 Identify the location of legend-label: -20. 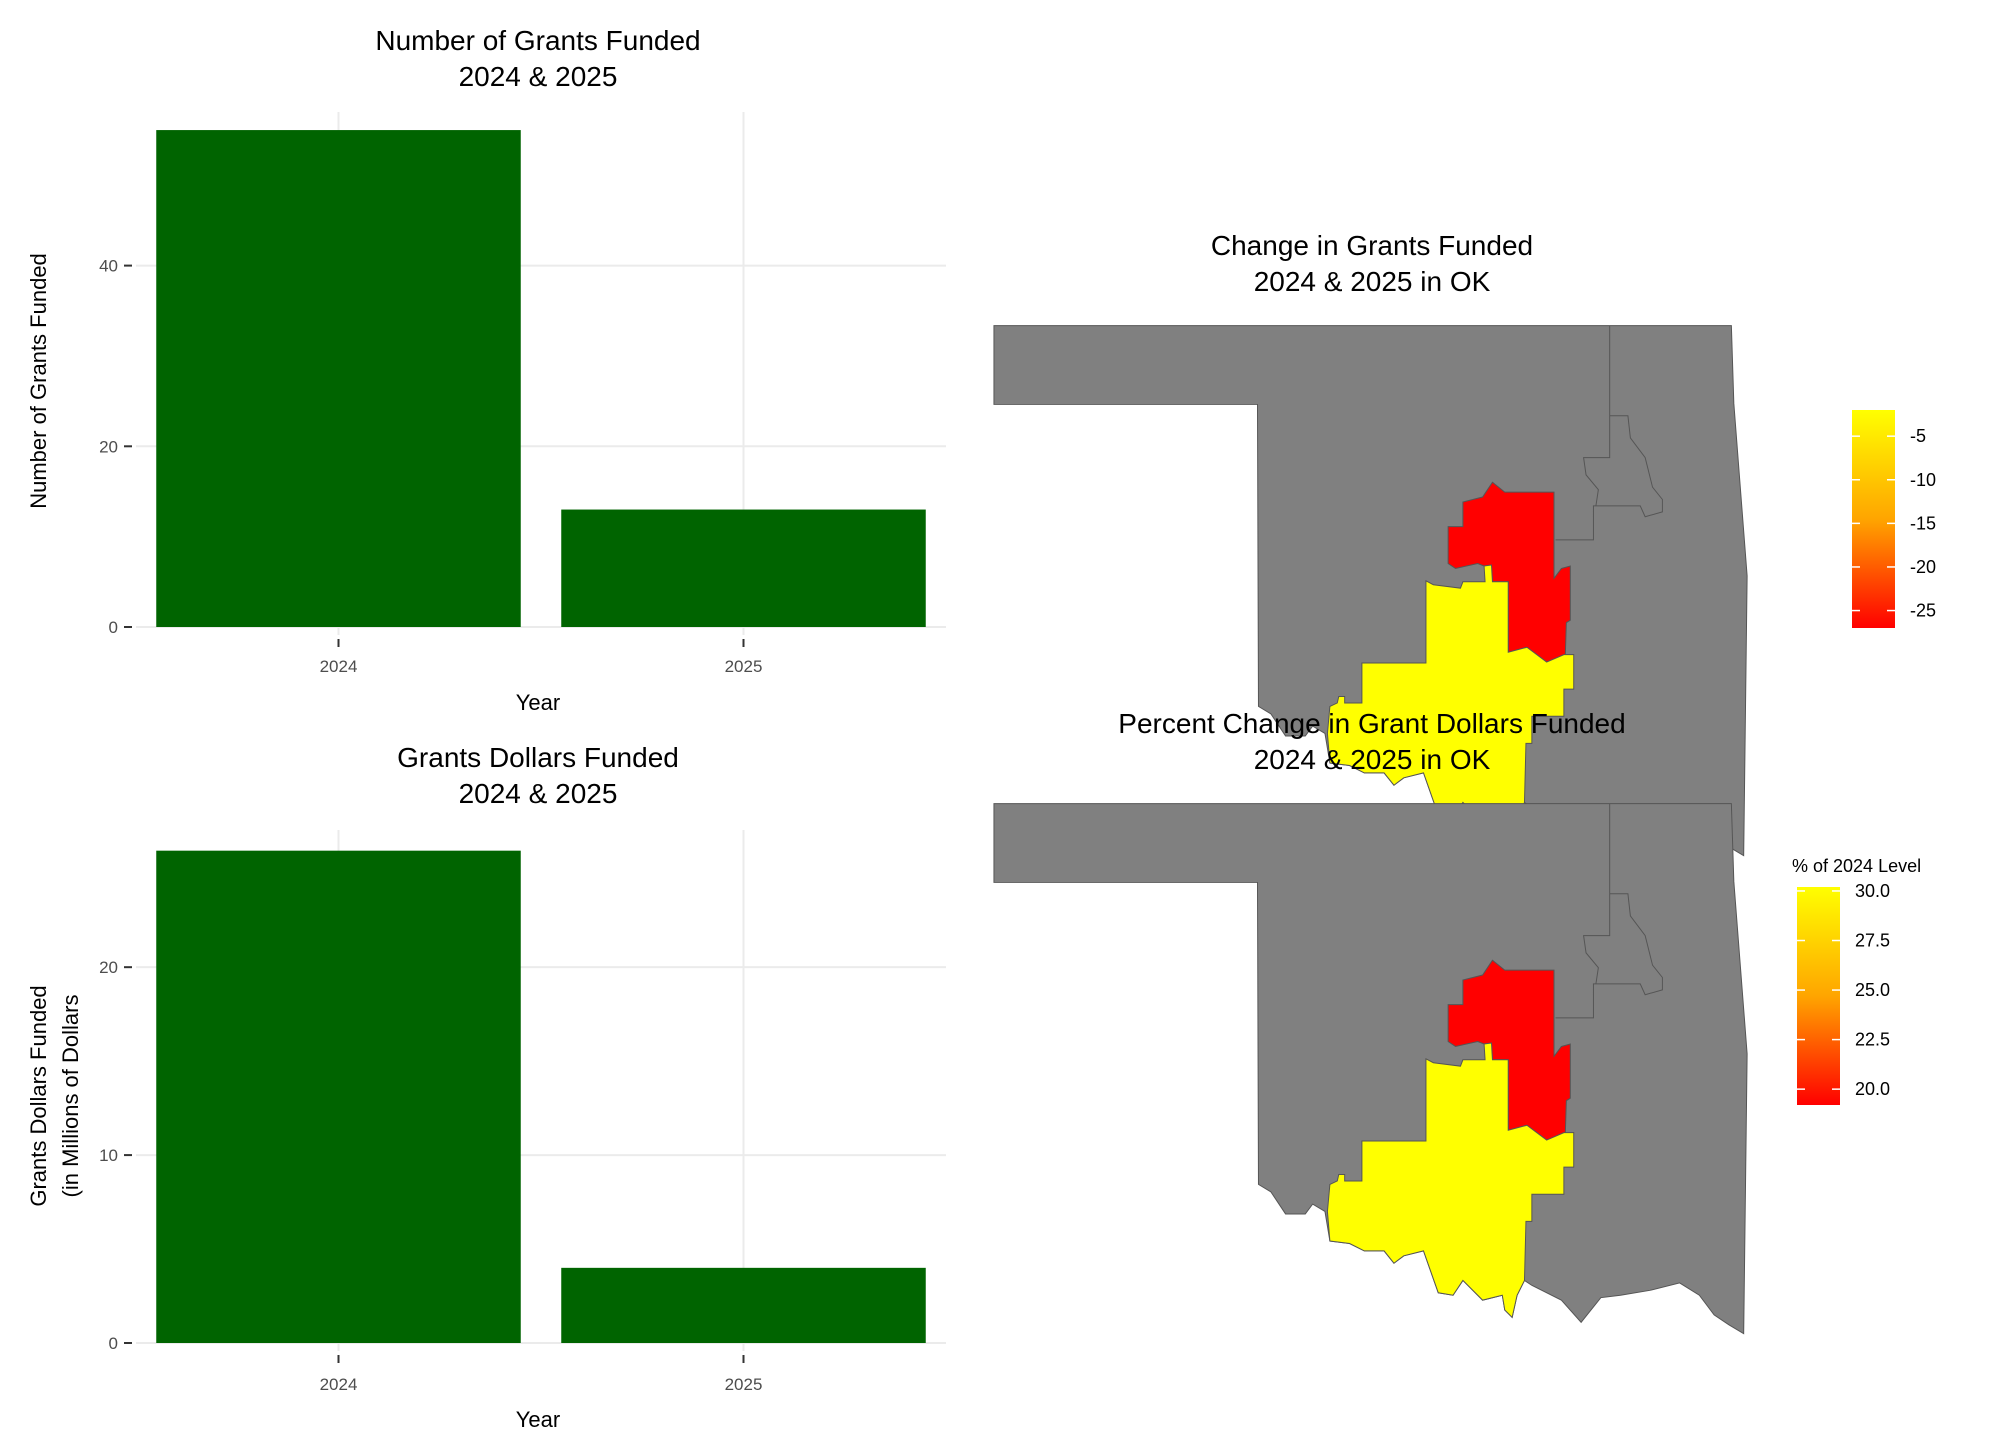
(1923, 567).